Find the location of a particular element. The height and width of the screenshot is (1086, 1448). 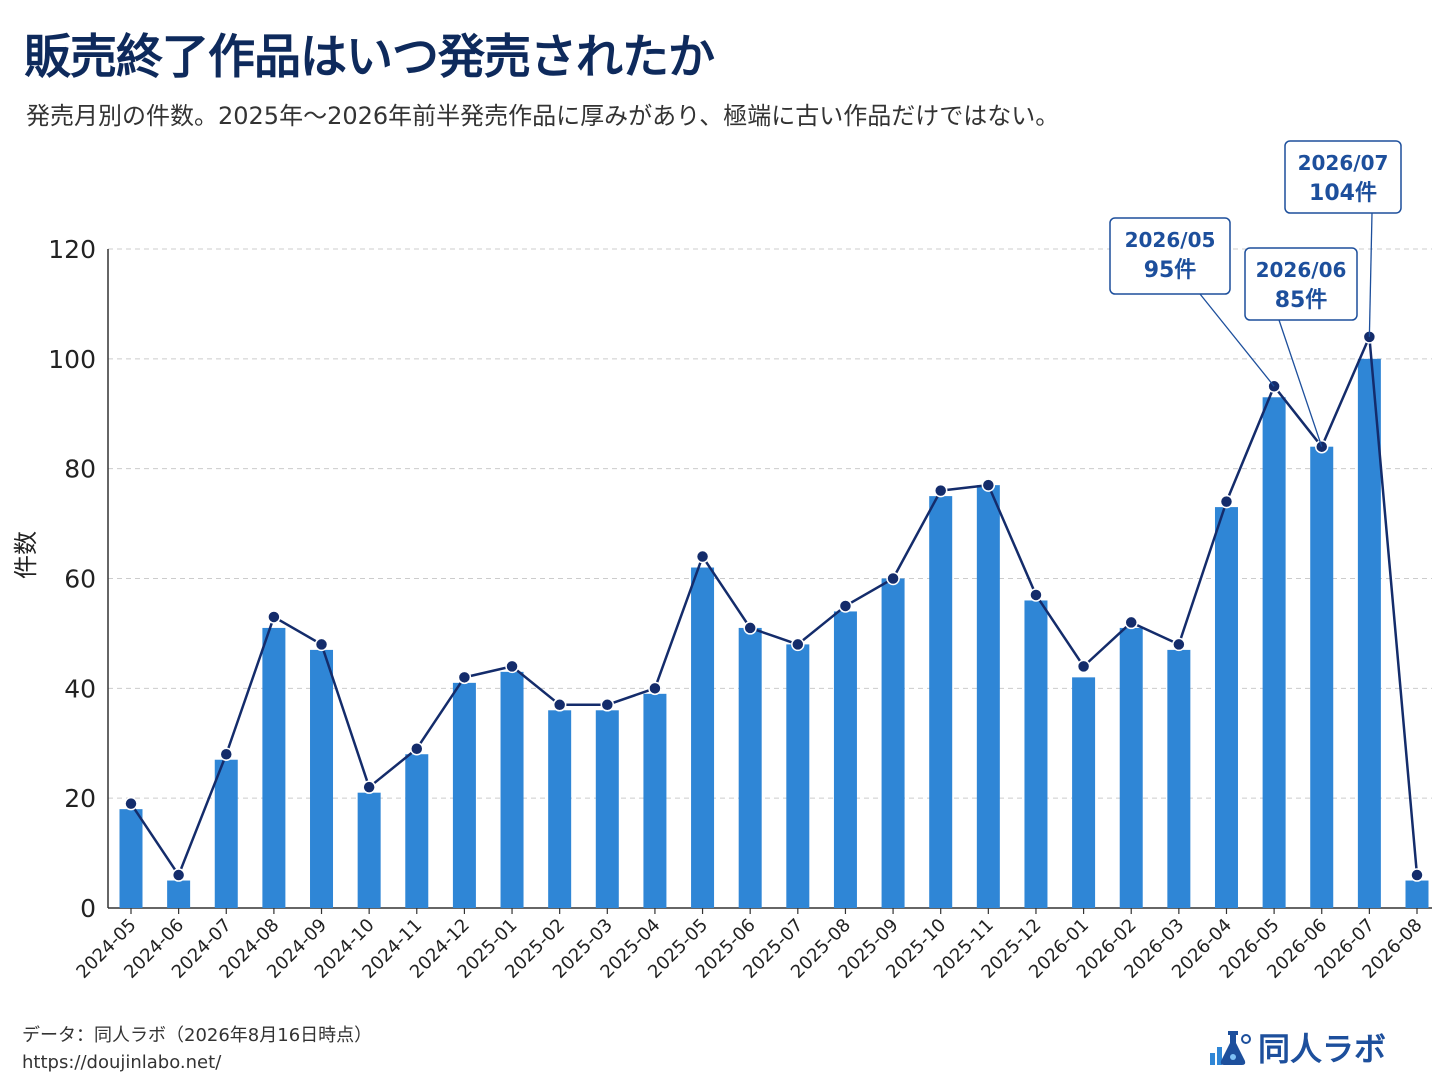

flask-chart-icon is located at coordinates (1230, 1048).